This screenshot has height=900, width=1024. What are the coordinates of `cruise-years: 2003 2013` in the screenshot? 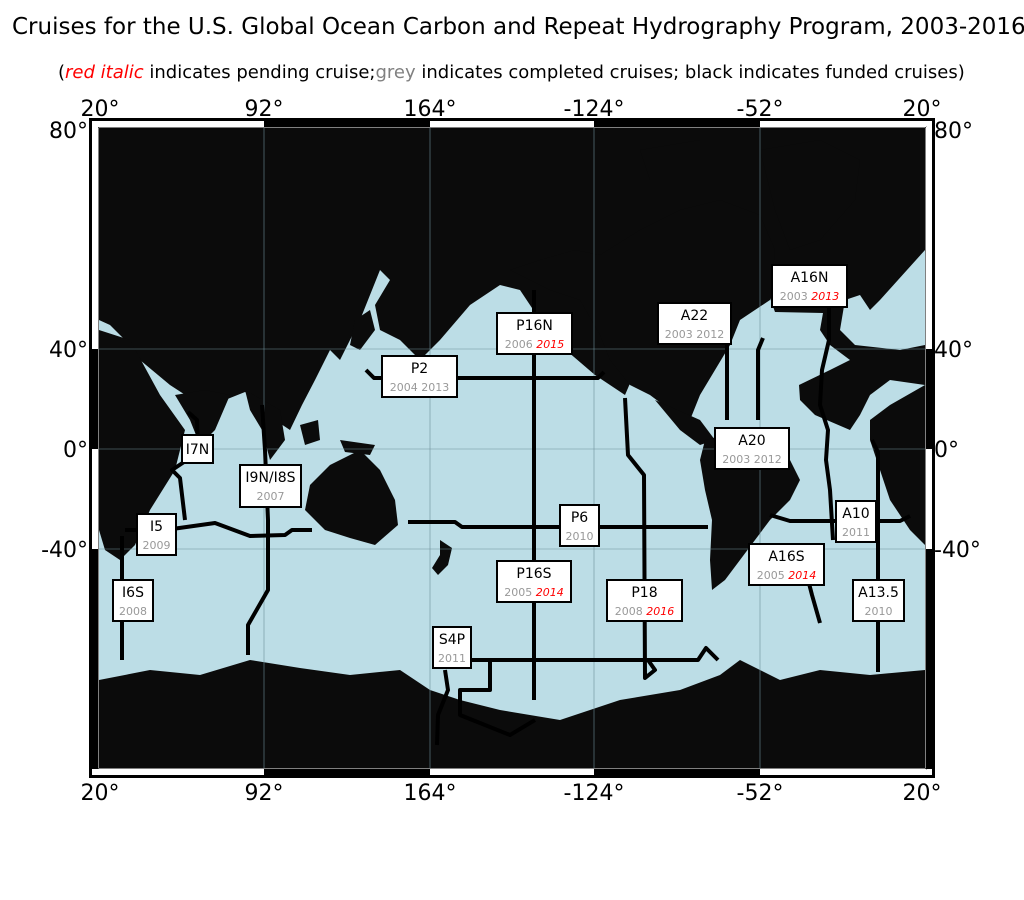 It's located at (810, 296).